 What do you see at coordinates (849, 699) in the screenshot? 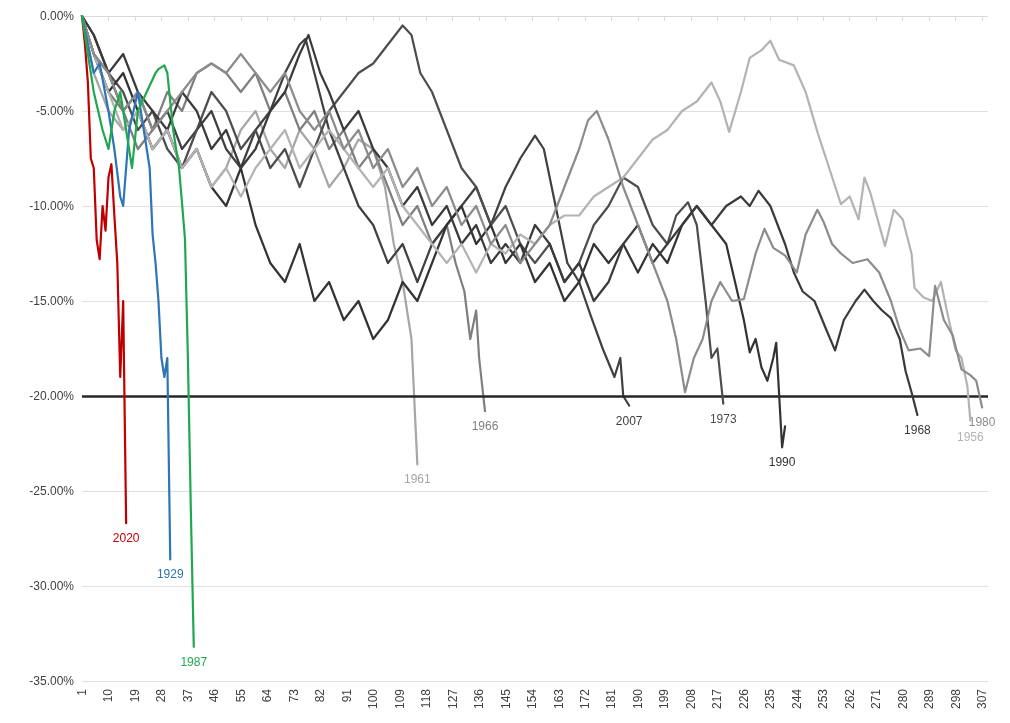
I see `x-tick-label: 262` at bounding box center [849, 699].